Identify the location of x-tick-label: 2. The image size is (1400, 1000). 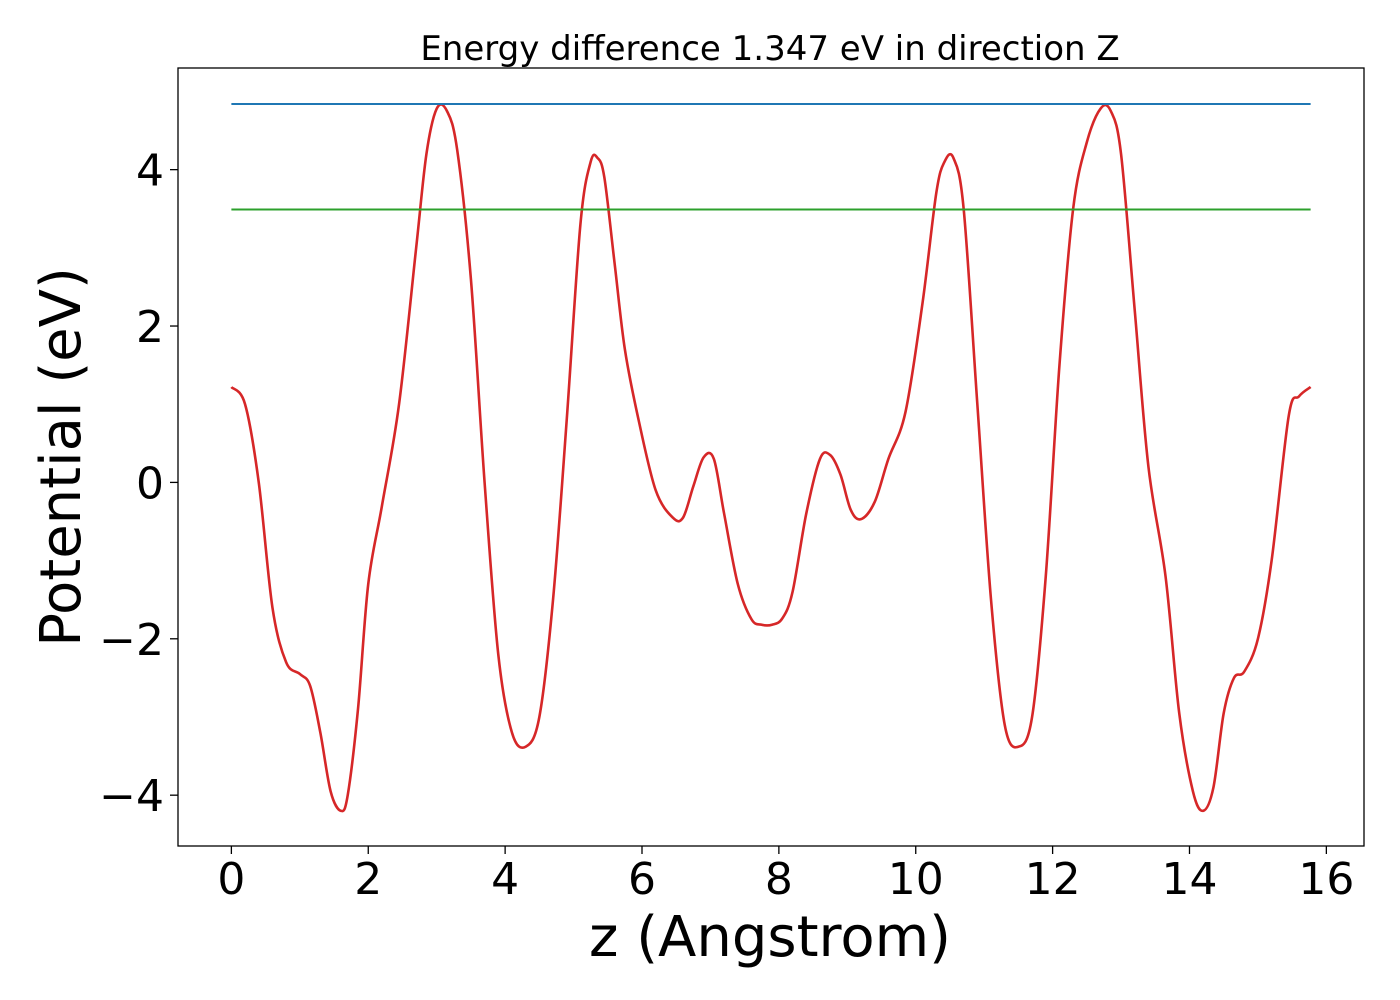
(368, 879).